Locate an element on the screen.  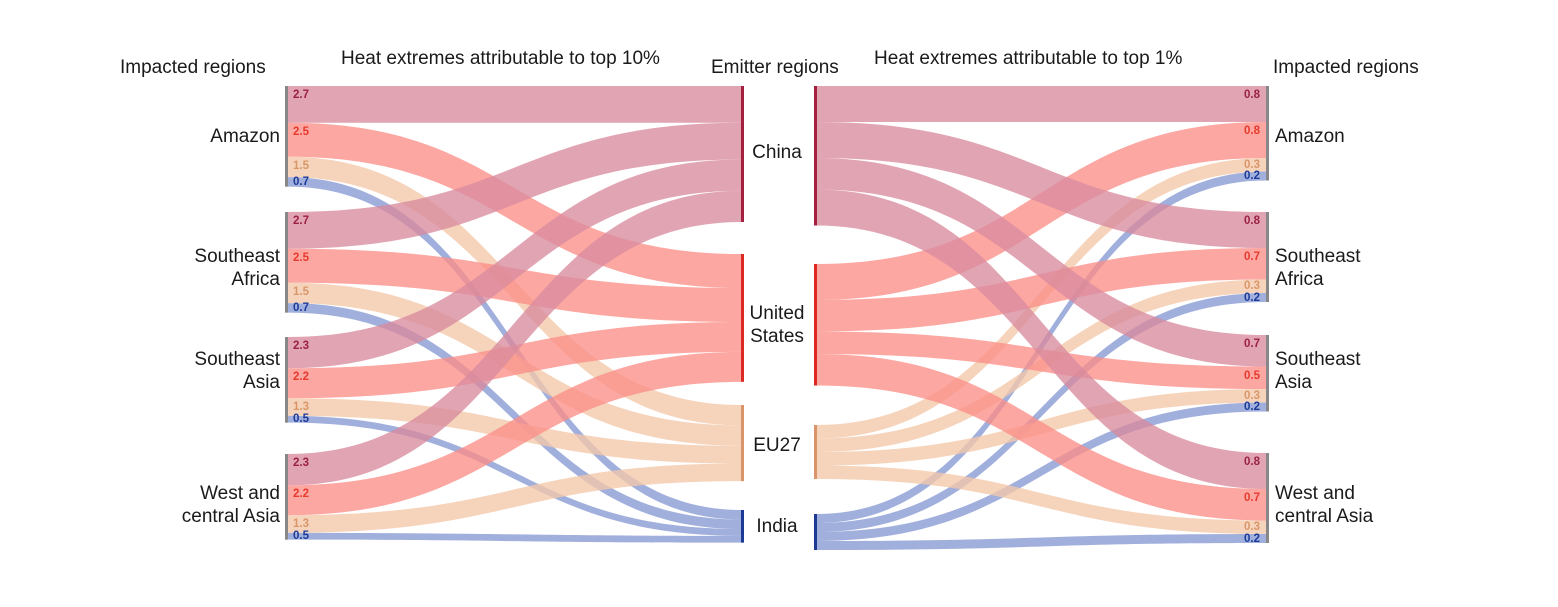
top10-emitter-bar-eu27 is located at coordinates (742, 443).